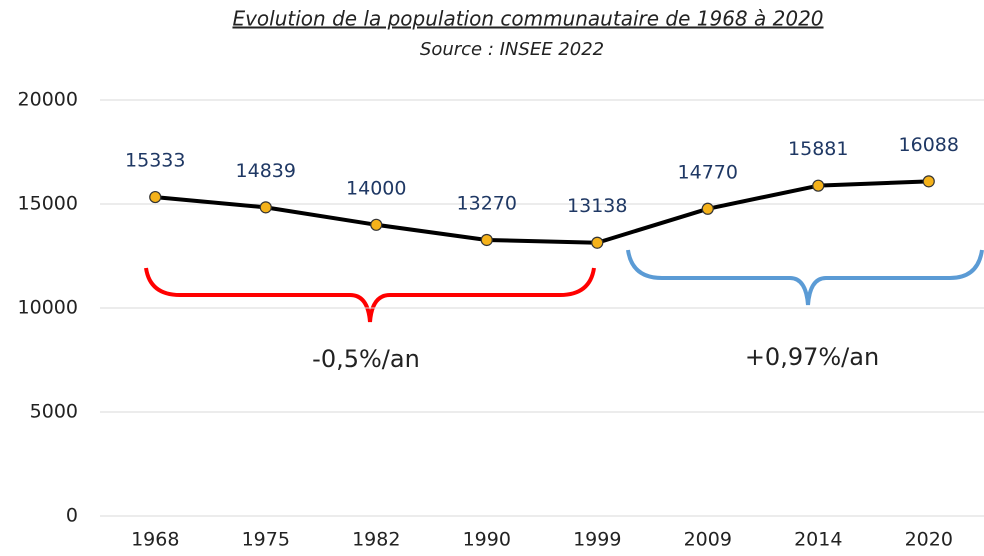 Image resolution: width=984 pixels, height=556 pixels. Describe the element at coordinates (512, 49) in the screenshot. I see `chart-subtitle: Source : INSEE 2022` at that location.